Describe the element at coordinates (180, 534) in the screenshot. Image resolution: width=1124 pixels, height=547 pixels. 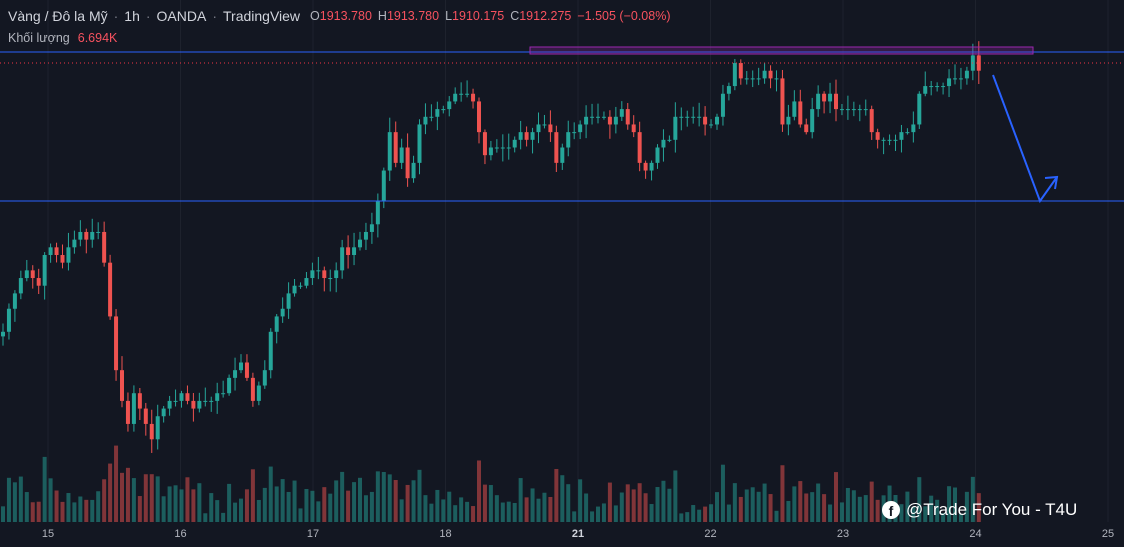
I see `x-tick-label: 16` at that location.